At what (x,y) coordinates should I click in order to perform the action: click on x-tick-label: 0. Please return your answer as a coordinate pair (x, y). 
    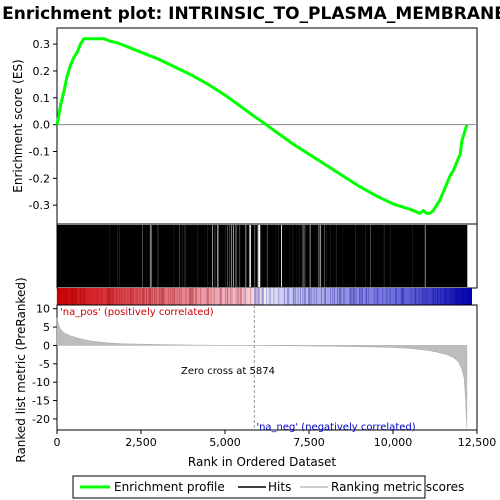
    Looking at the image, I should click on (57, 442).